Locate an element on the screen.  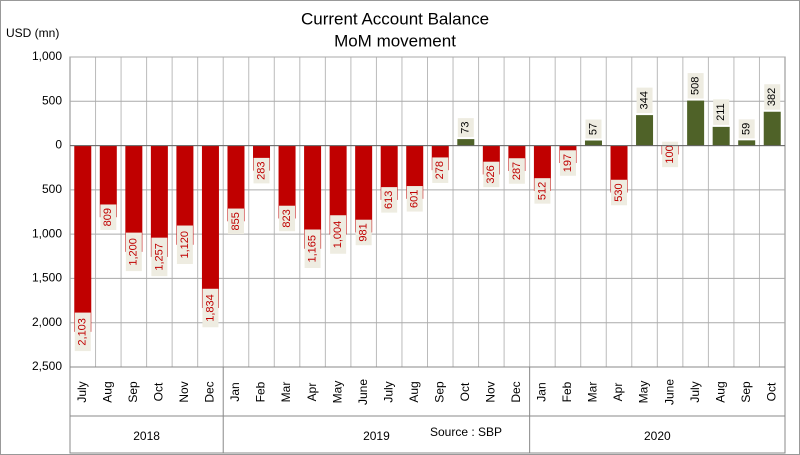
value-label: 809 is located at coordinates (108, 217).